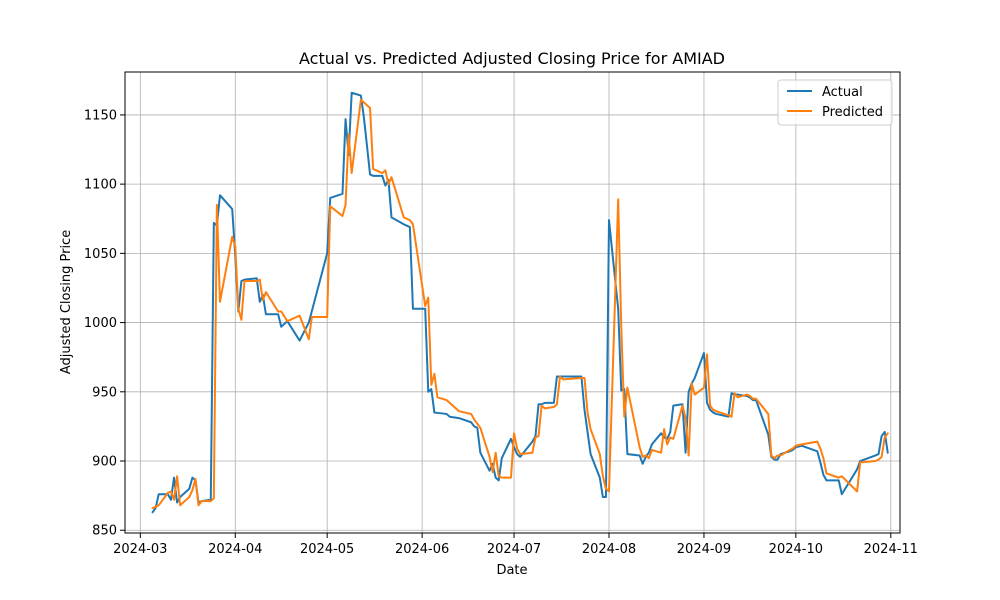 Image resolution: width=1000 pixels, height=600 pixels. Describe the element at coordinates (835, 102) in the screenshot. I see `legend: Actual Predicted` at that location.